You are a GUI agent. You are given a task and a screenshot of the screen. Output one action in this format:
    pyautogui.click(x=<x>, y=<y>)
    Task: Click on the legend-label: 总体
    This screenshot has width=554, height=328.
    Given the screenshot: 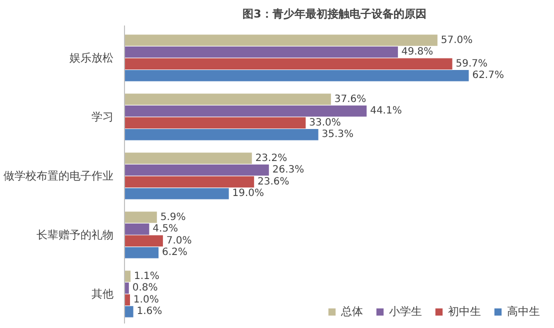 What is the action you would take?
    pyautogui.click(x=352, y=311)
    